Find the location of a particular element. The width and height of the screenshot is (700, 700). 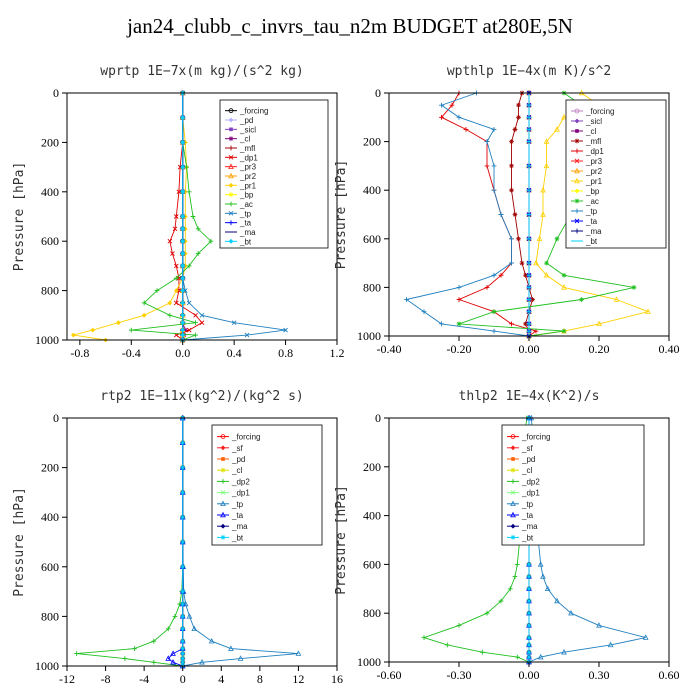

x-tick-label: -0.20 is located at coordinates (459, 349).